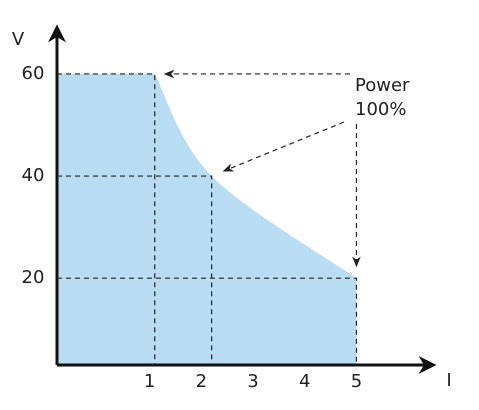 Image resolution: width=479 pixels, height=410 pixels. I want to click on x-tick-label: 3, so click(252, 381).